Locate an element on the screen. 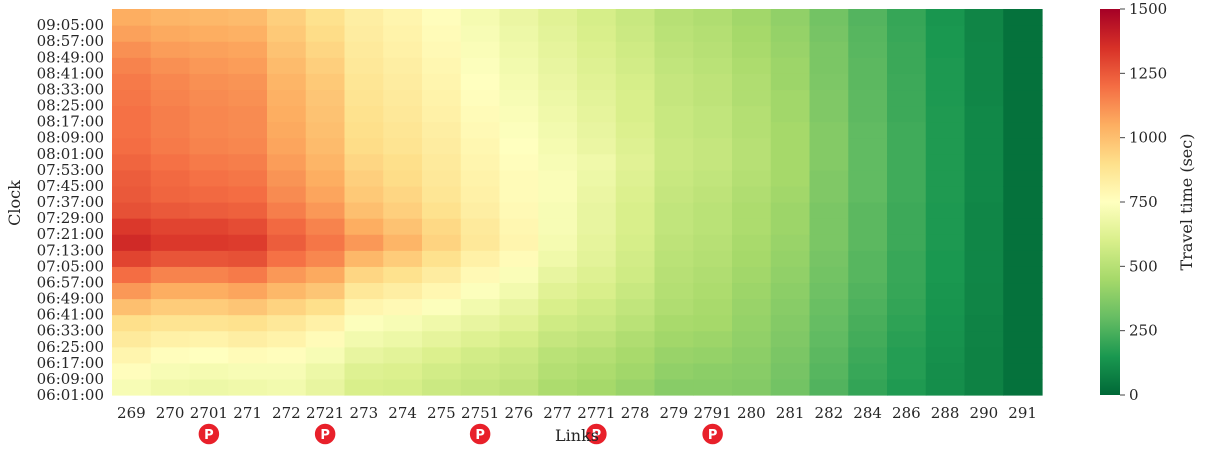  colorbar-tick-label: 0 is located at coordinates (1134, 395).